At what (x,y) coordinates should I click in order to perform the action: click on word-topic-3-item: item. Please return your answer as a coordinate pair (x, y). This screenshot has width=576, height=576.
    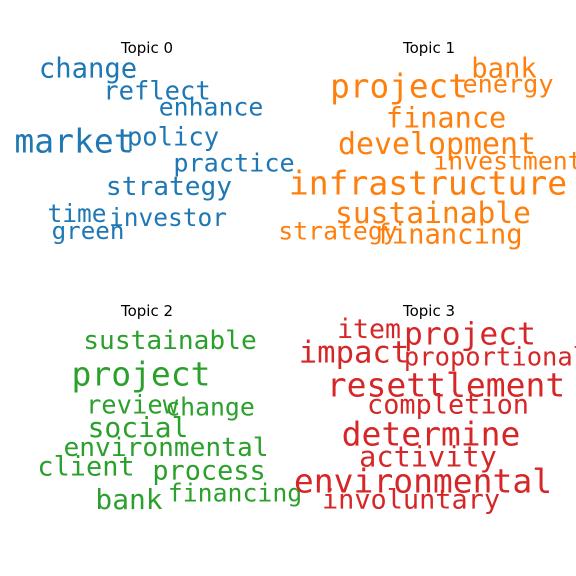
    Looking at the image, I should click on (369, 329).